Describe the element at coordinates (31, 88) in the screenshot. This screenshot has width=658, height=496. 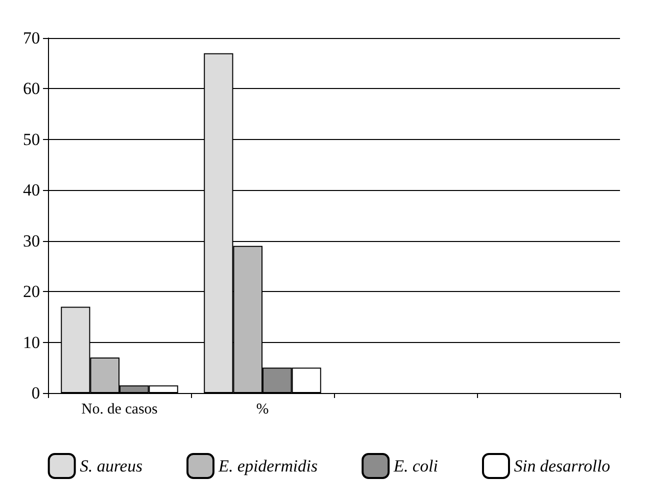
I see `y-tick-label: 60` at that location.